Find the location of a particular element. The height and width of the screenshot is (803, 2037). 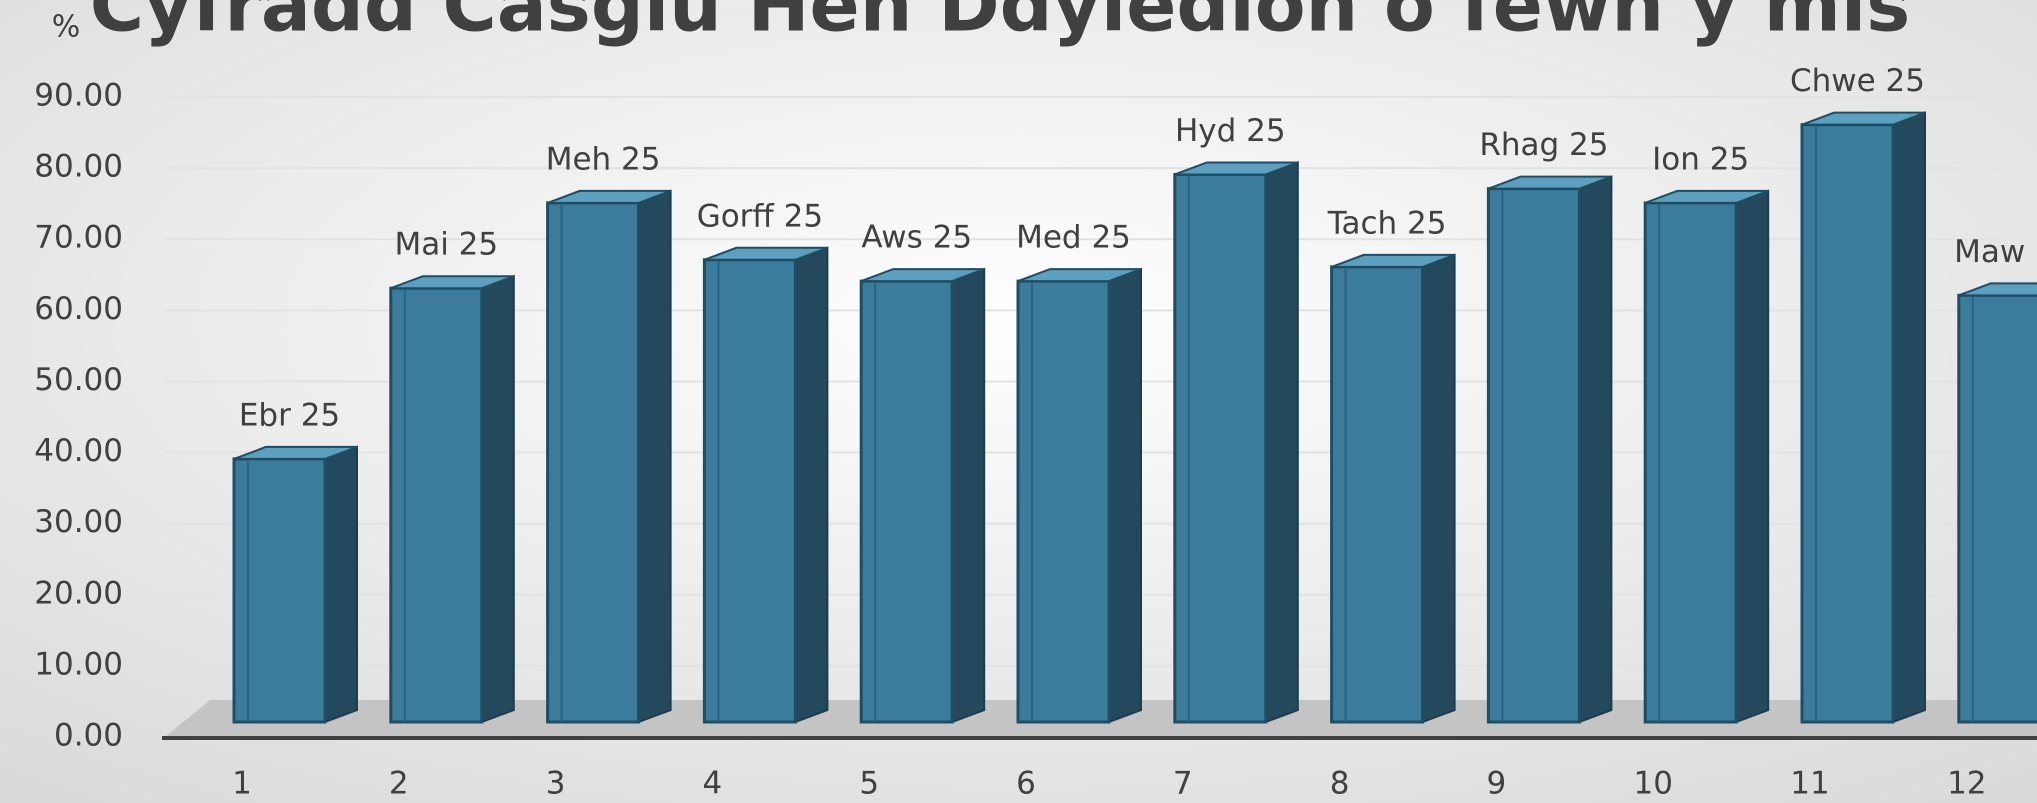

x-tick-label: 11 is located at coordinates (1809, 784).